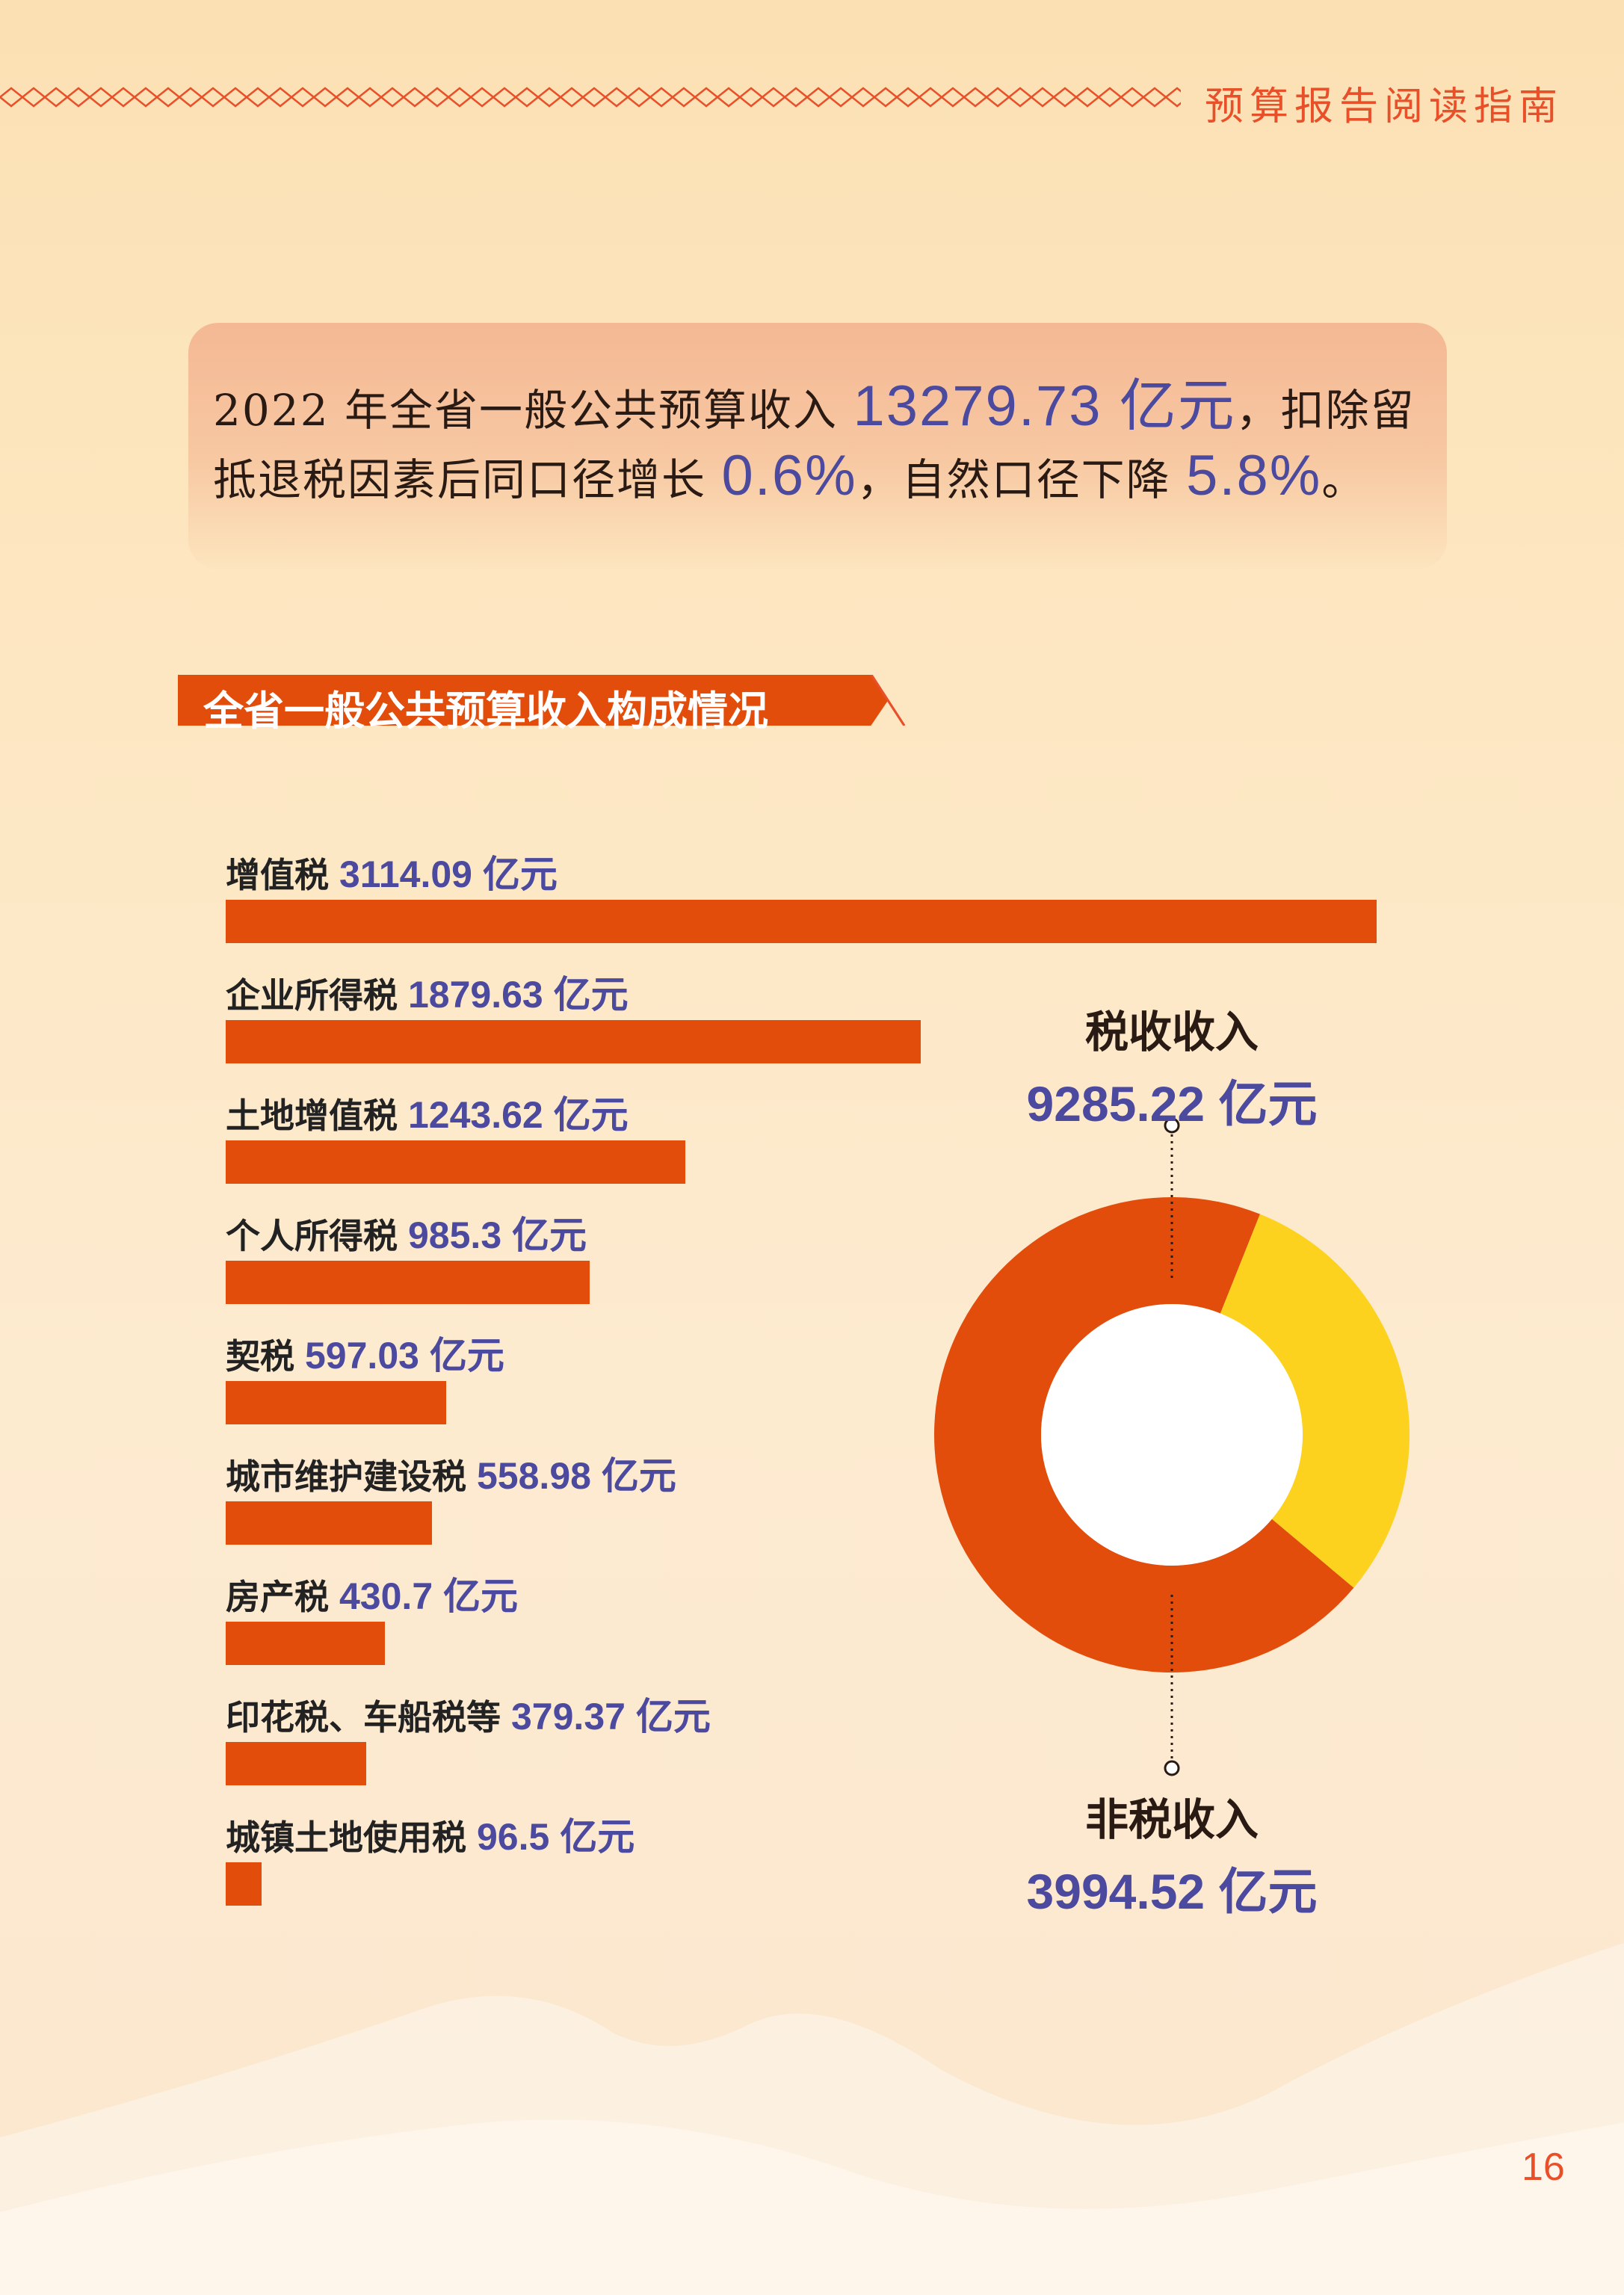 The width and height of the screenshot is (1624, 2295). What do you see at coordinates (518, 995) in the screenshot?
I see `bar-value-label: 1879.63 亿元` at bounding box center [518, 995].